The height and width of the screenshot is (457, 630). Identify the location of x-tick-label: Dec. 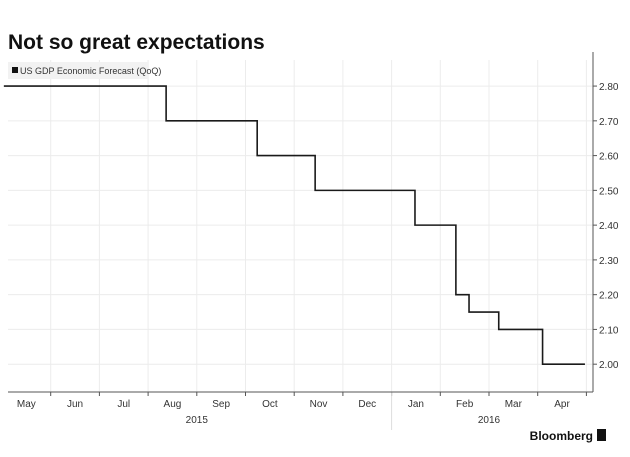
(367, 404).